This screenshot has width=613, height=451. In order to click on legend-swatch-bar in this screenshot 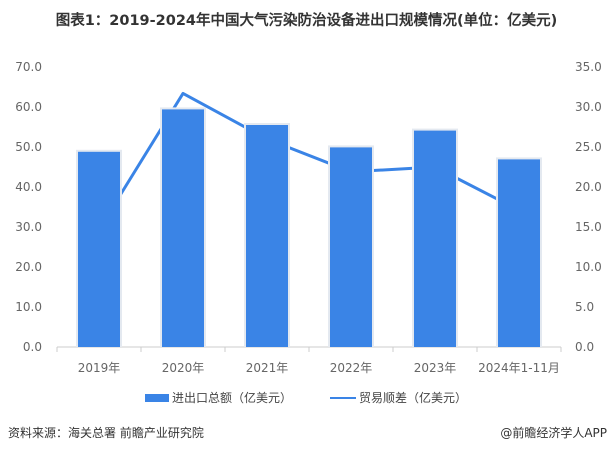, I will do `click(157, 397)`.